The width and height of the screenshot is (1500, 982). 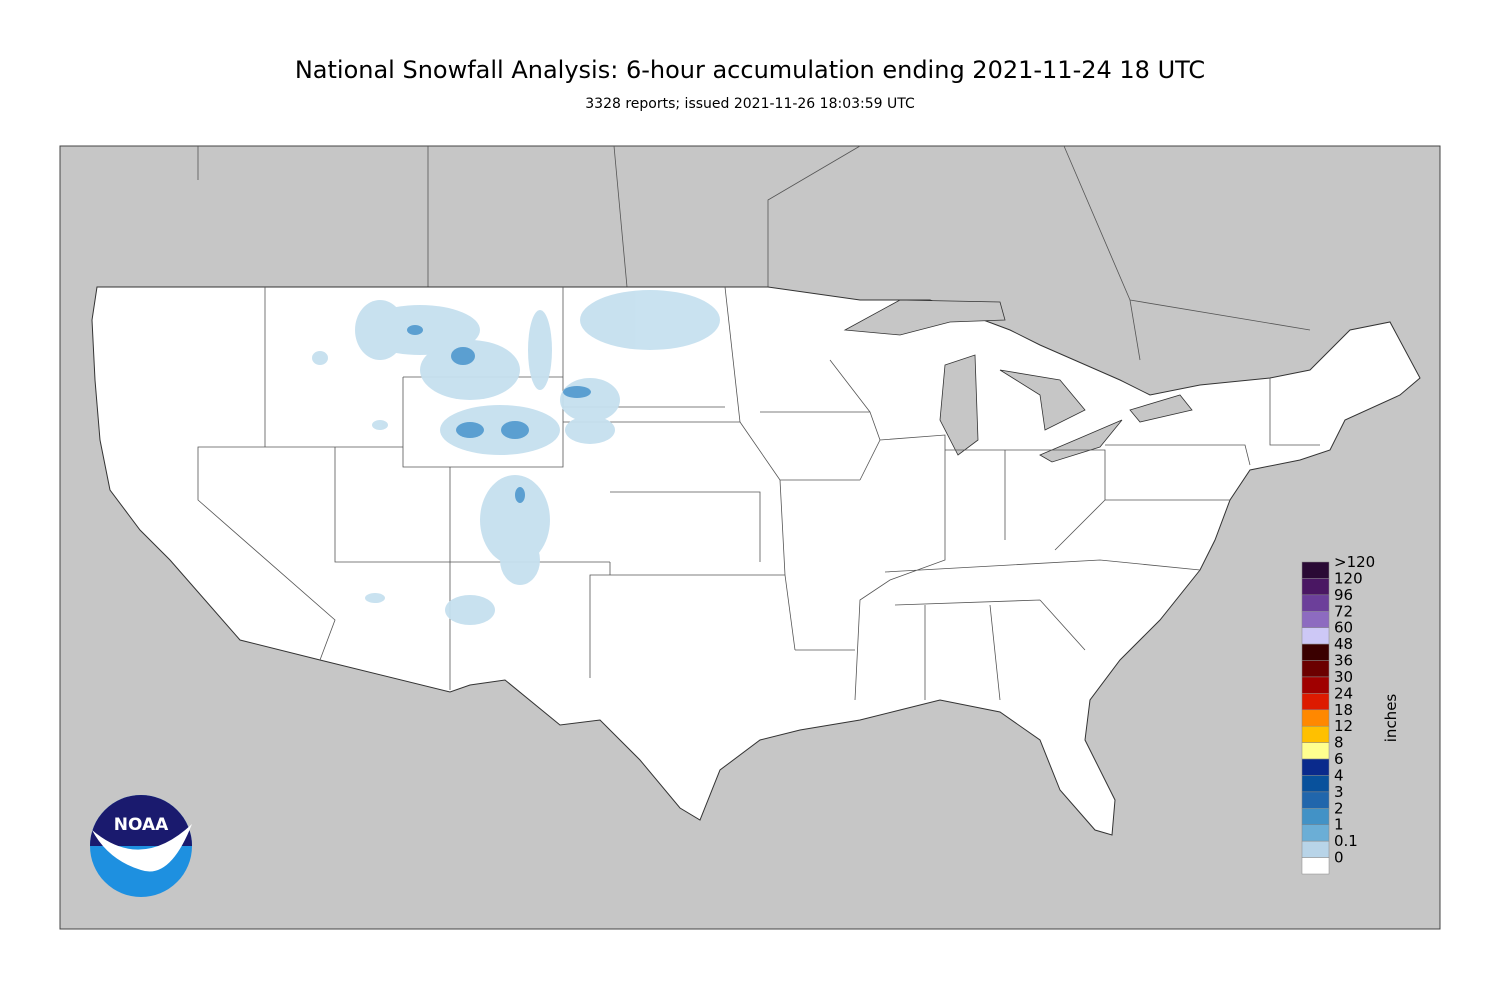 I want to click on colorbar-label: 30, so click(x=1343, y=677).